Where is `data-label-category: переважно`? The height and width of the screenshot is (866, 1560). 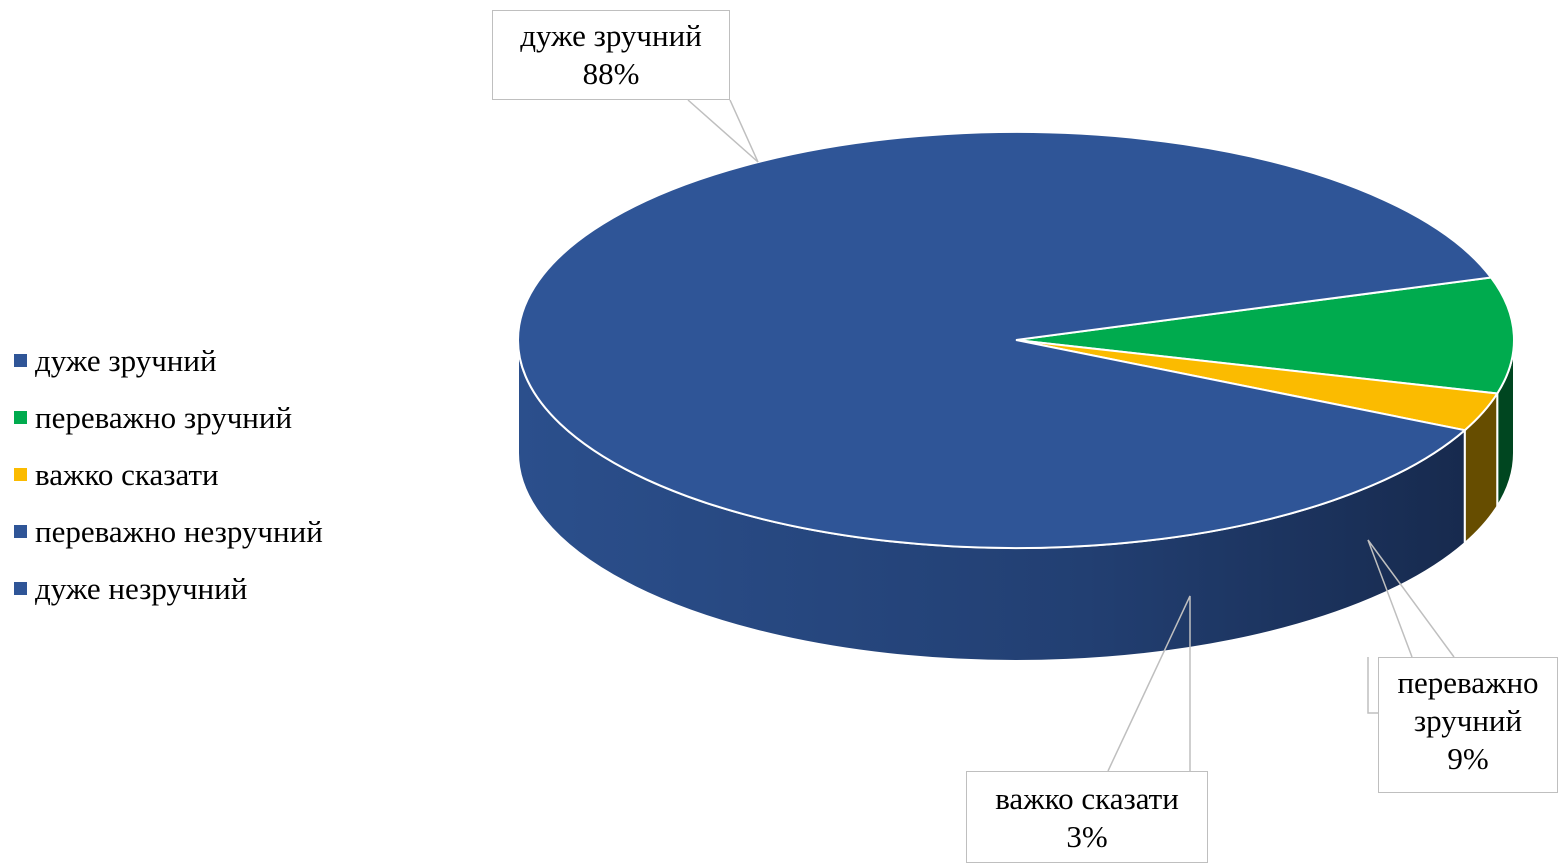 data-label-category: переважно is located at coordinates (1468, 682).